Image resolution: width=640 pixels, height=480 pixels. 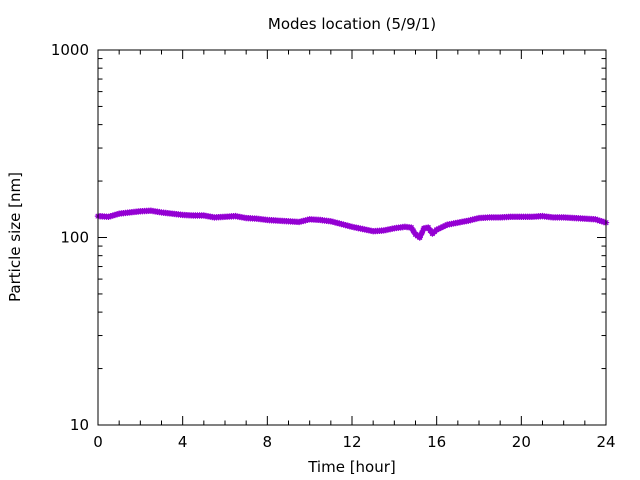 What do you see at coordinates (183, 442) in the screenshot?
I see `x-tick-label: 4` at bounding box center [183, 442].